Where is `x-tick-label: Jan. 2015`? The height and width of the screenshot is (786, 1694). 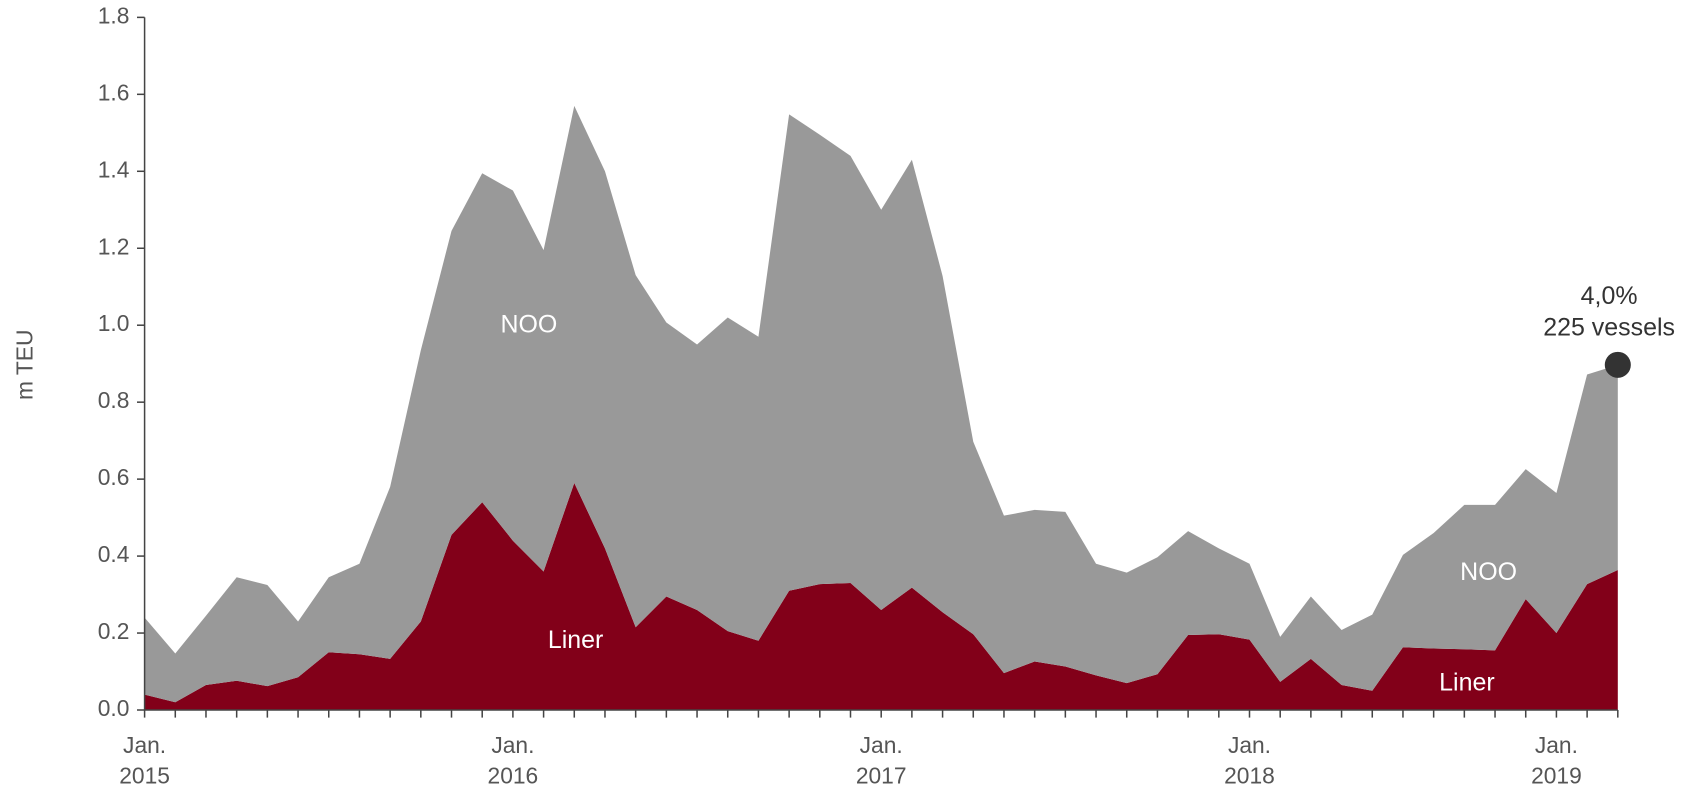 x-tick-label: Jan. 2015 is located at coordinates (144, 759).